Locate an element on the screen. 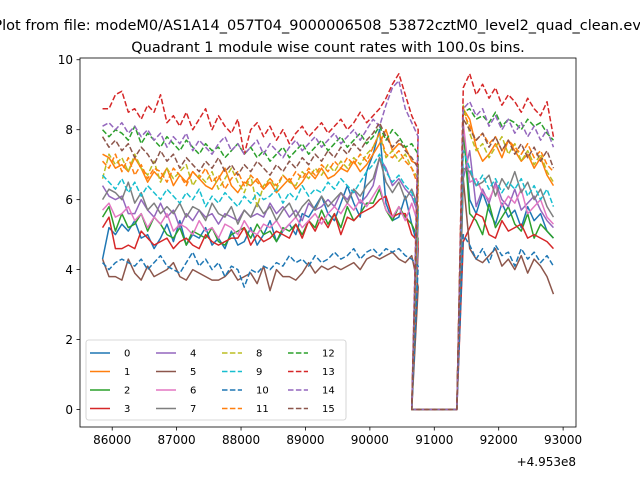  legend-label-2: 2 is located at coordinates (127, 391).